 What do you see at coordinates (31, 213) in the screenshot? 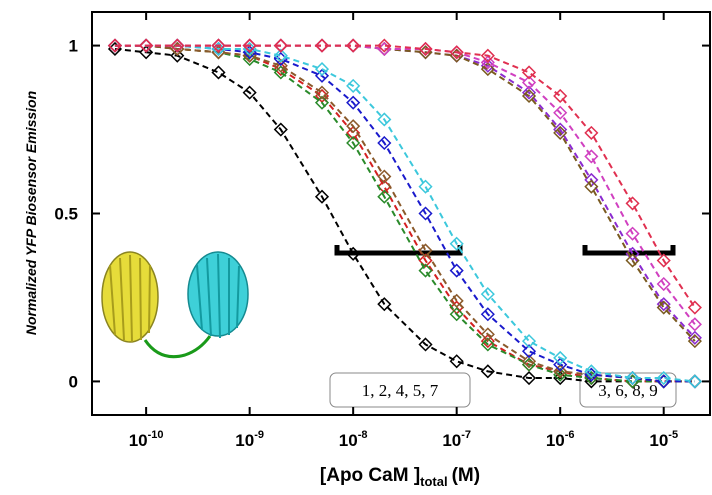
I see `y-axis-label: Normalized YFP Biosensor Emission` at bounding box center [31, 213].